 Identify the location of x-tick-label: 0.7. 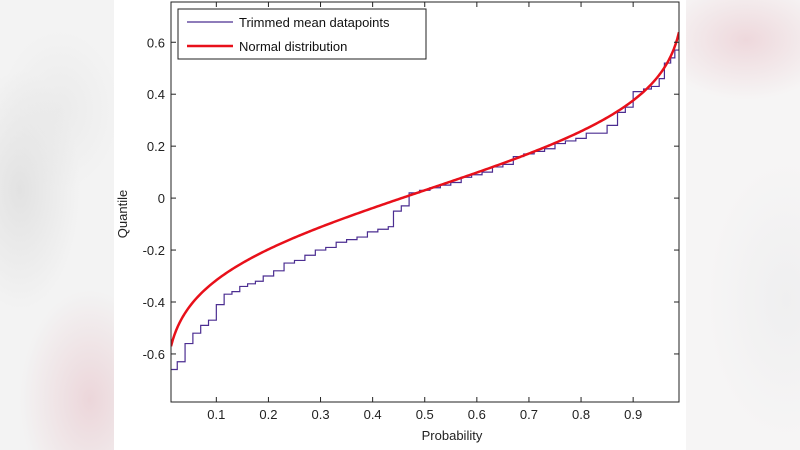
(529, 414).